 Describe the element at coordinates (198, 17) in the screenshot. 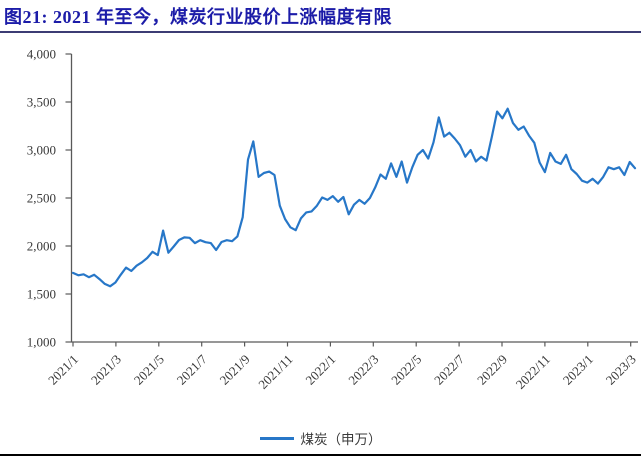

I see `page-title: 图21: 2021 年至今，煤炭行业股价上涨幅度有限` at that location.